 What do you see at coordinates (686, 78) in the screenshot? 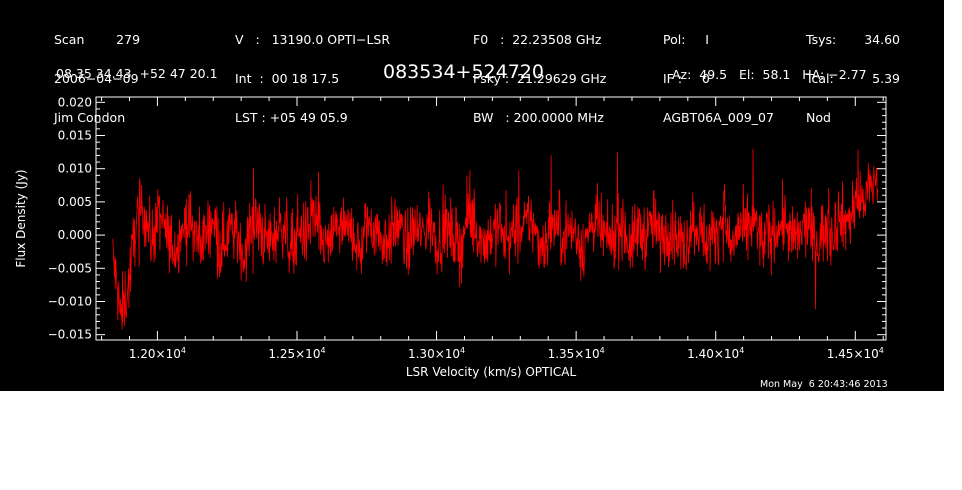
I see `header-if: IF : 0` at bounding box center [686, 78].